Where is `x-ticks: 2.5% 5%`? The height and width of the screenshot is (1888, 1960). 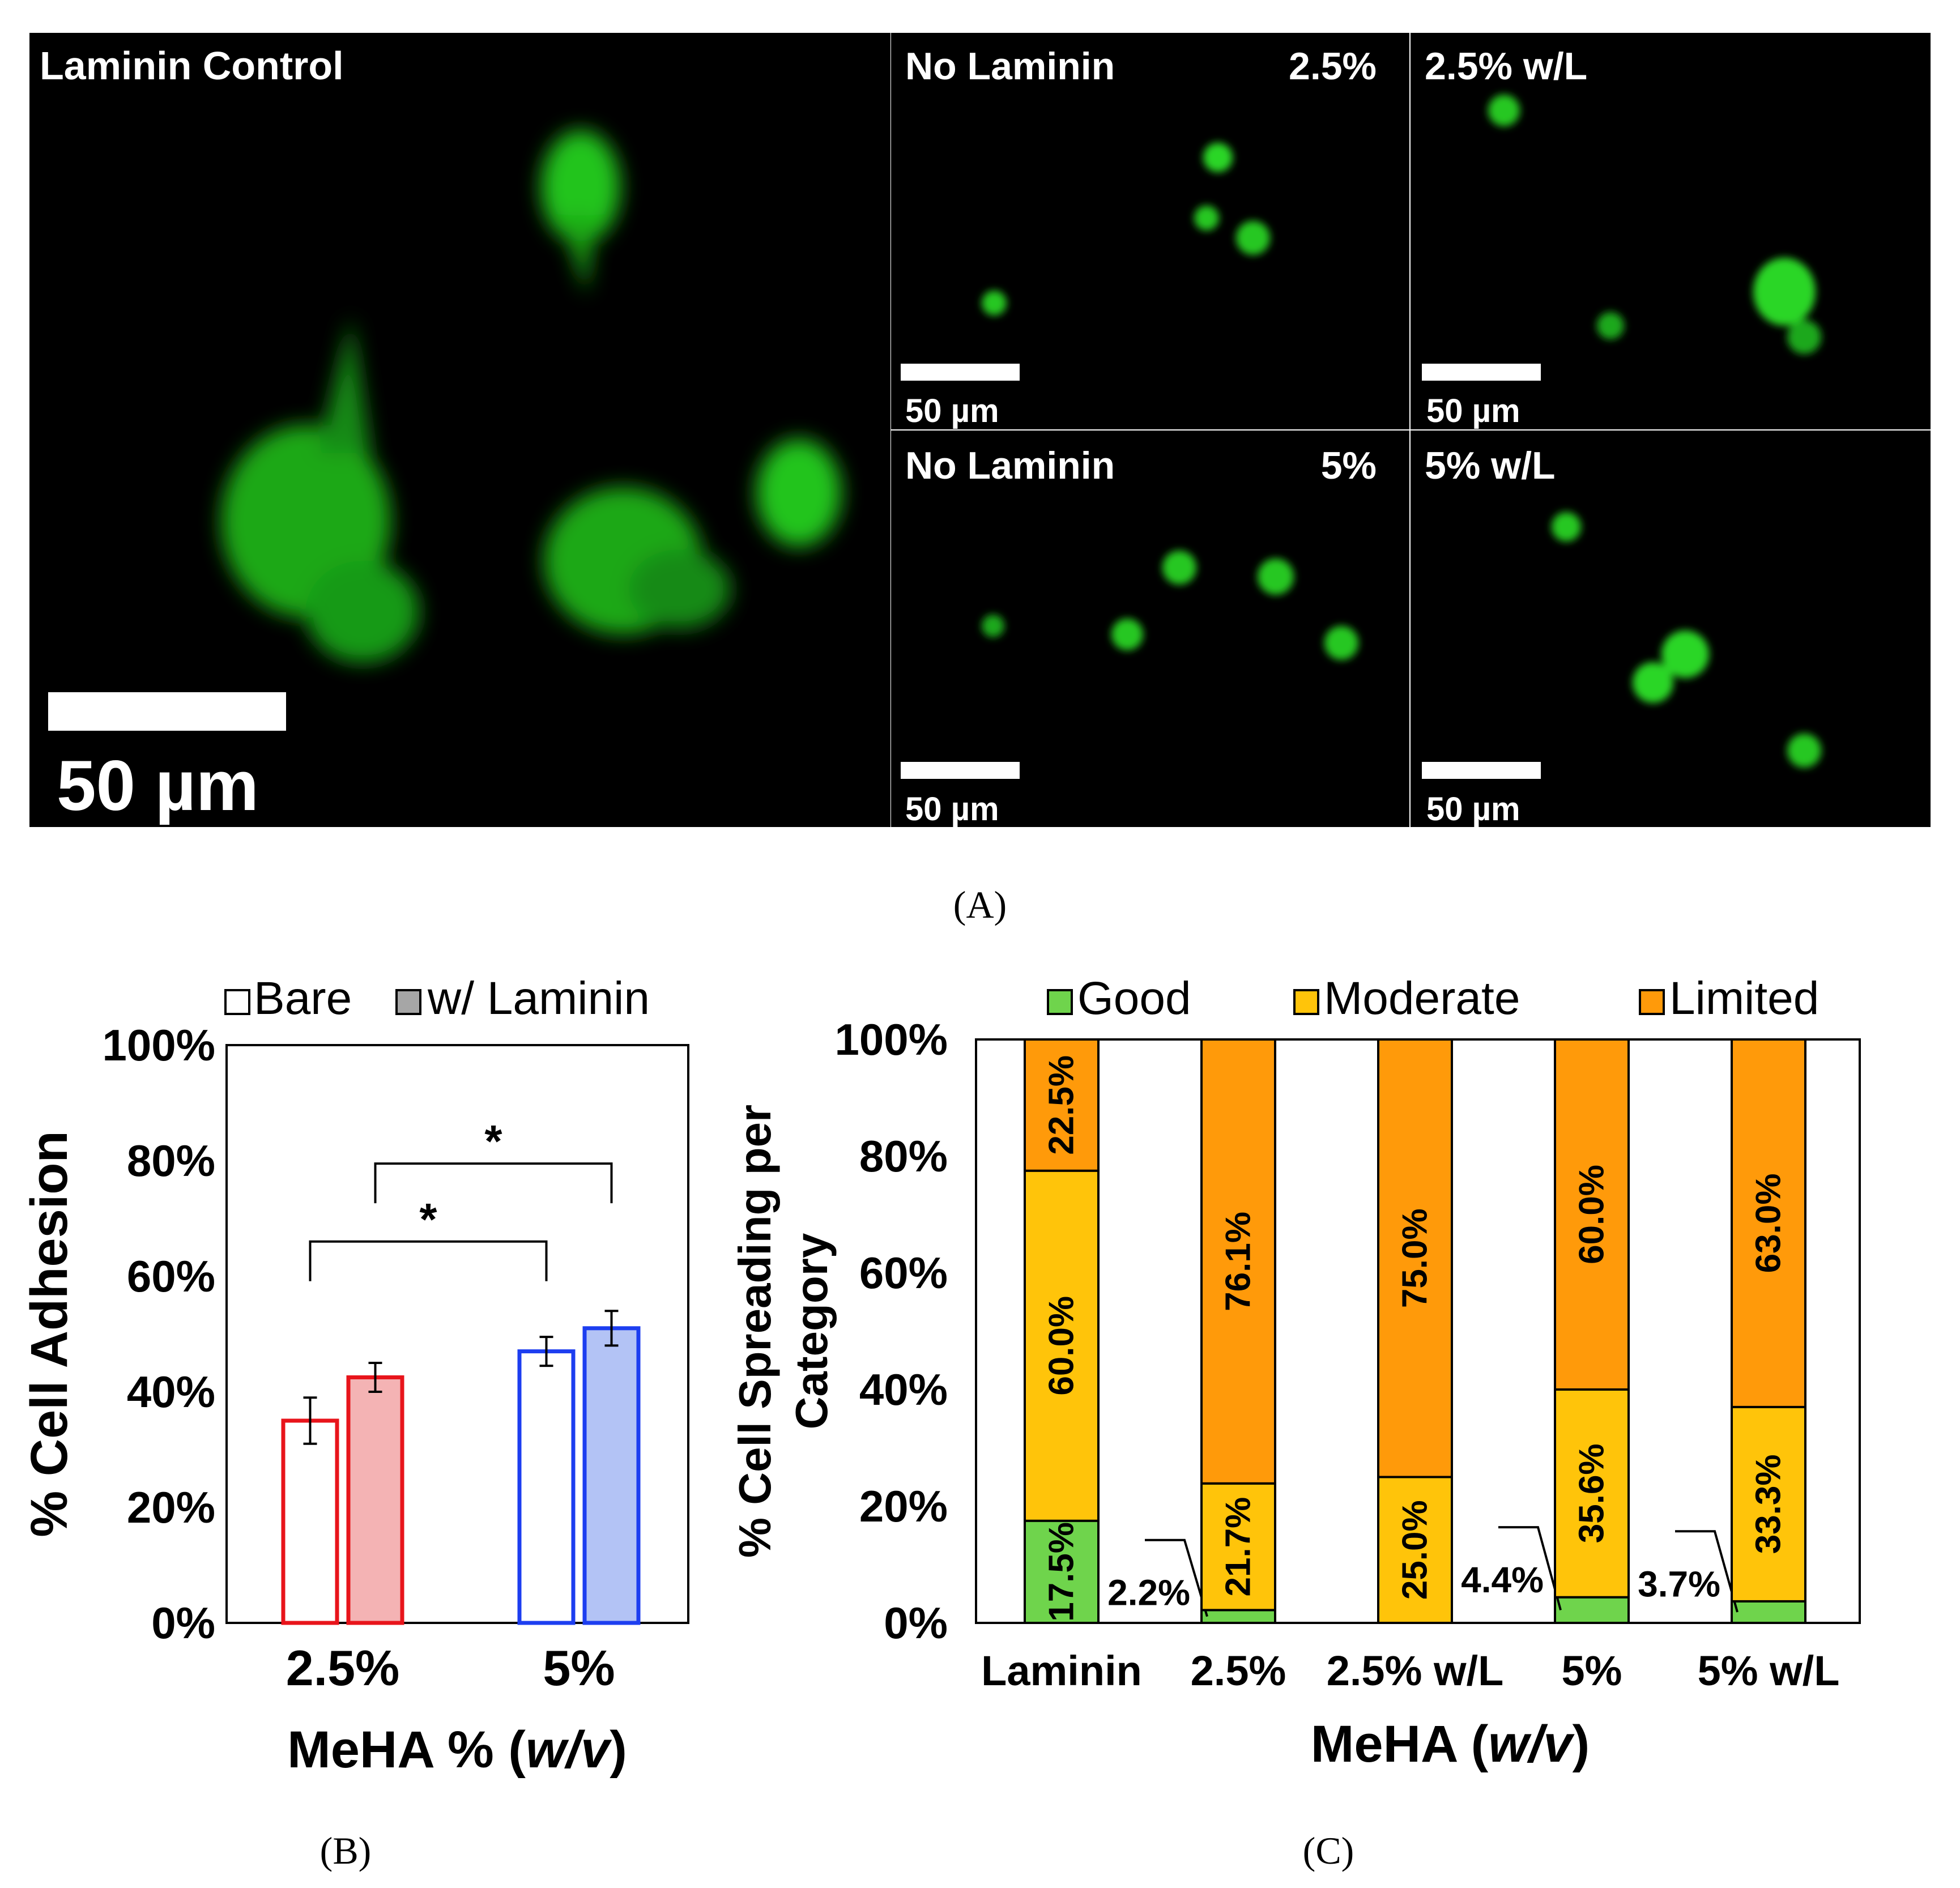
x-ticks: 2.5% 5% is located at coordinates (451, 1668).